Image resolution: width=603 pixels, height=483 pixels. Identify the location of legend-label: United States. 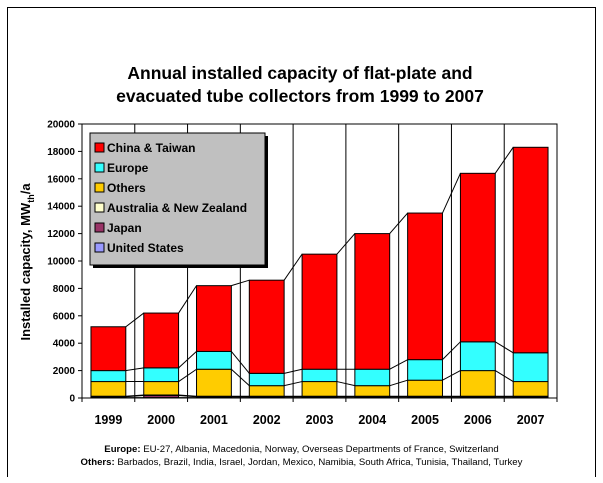
(145, 248).